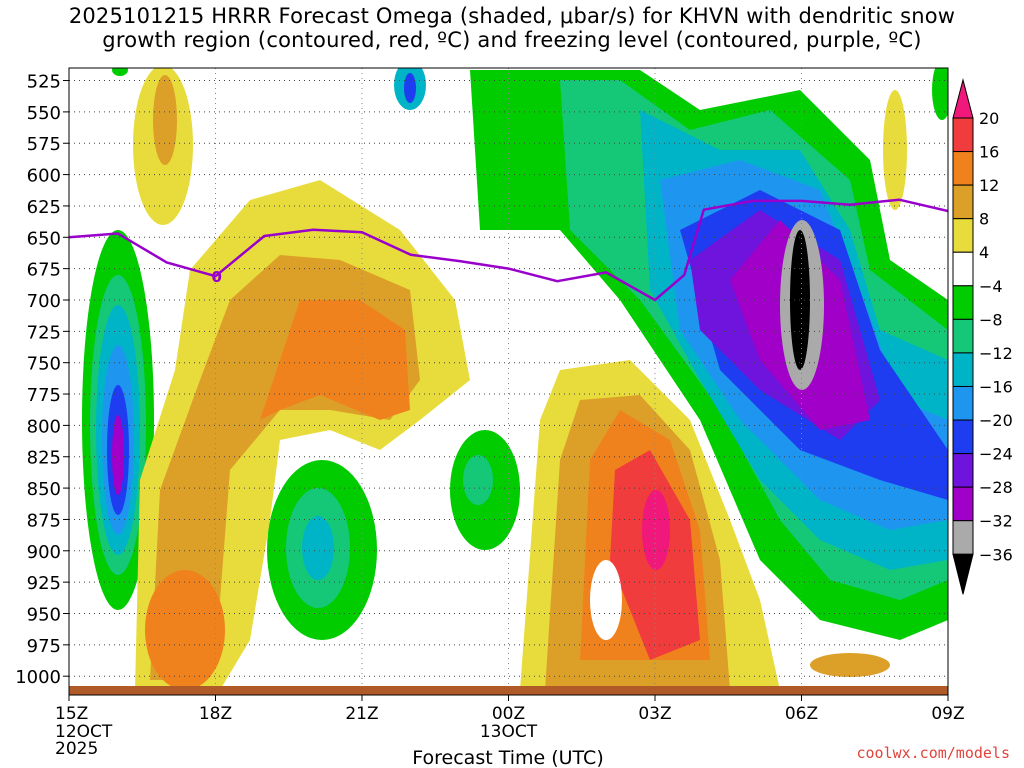 This screenshot has width=1024, height=768. What do you see at coordinates (84, 732) in the screenshot?
I see `x-tick-sublabel-15Z-0: 12OCT` at bounding box center [84, 732].